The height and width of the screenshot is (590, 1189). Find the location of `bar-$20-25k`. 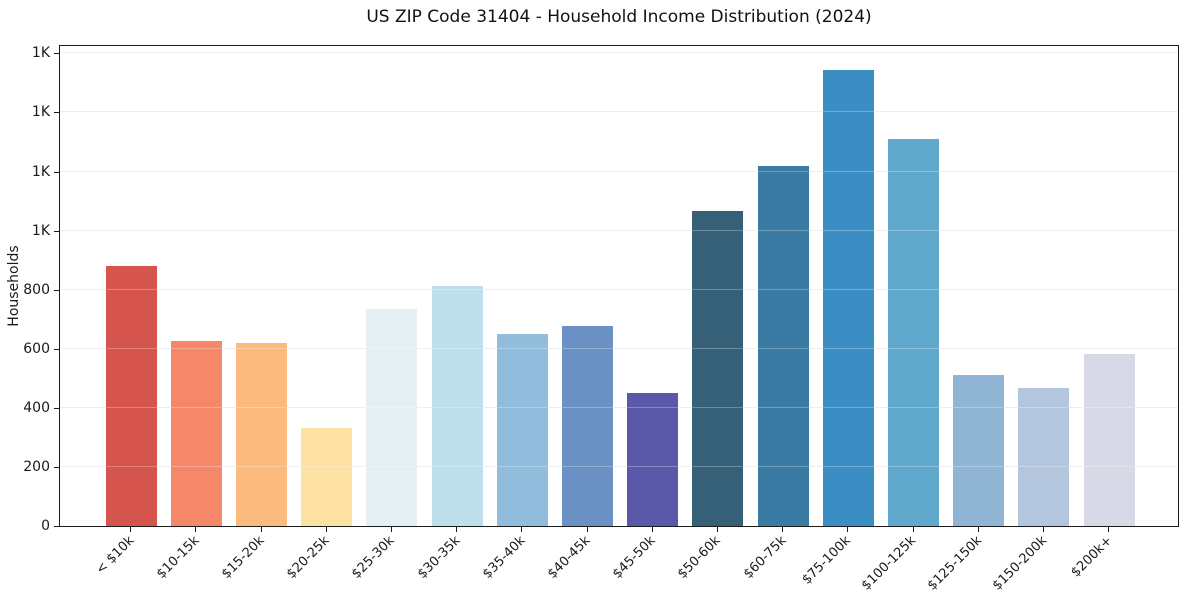

bar-$20-25k is located at coordinates (327, 477).